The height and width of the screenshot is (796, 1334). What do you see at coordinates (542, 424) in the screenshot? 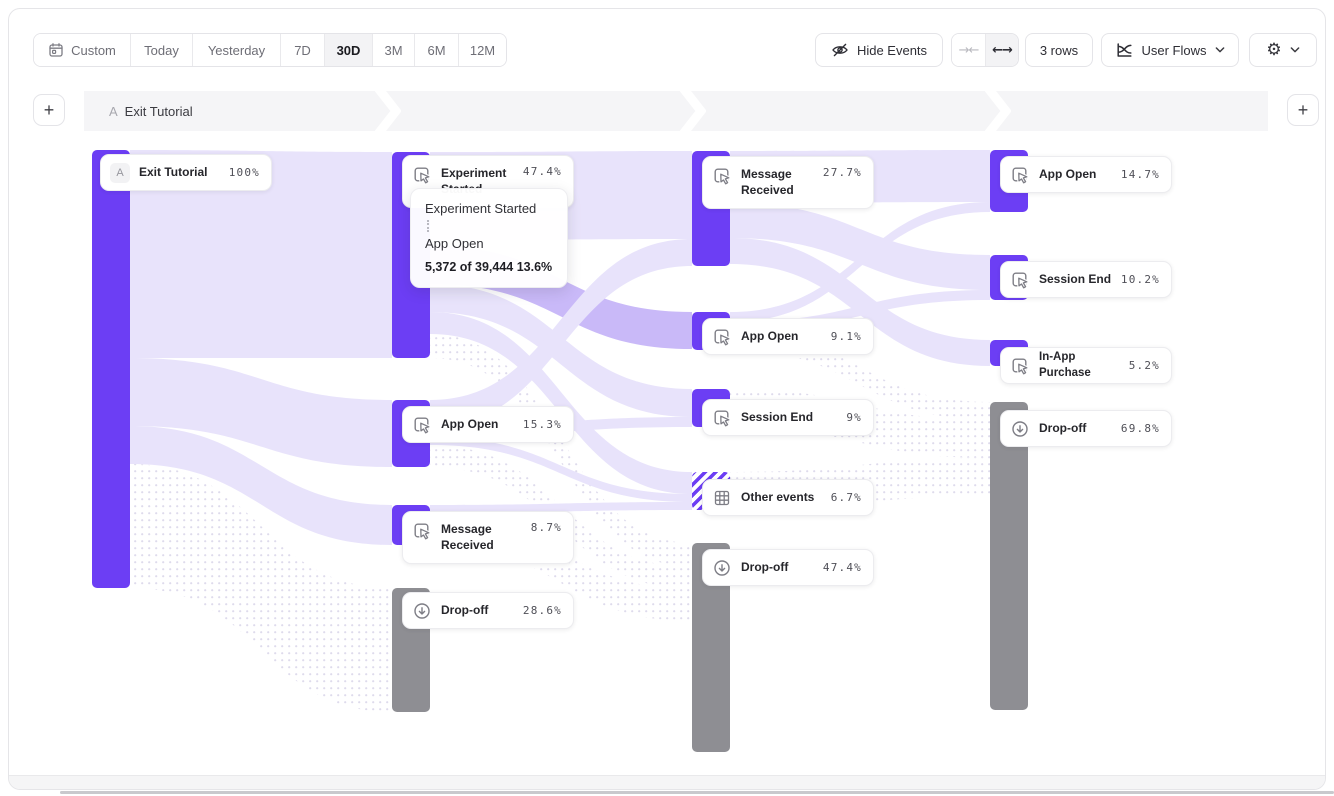
I see `node-value: 15.3%` at bounding box center [542, 424].